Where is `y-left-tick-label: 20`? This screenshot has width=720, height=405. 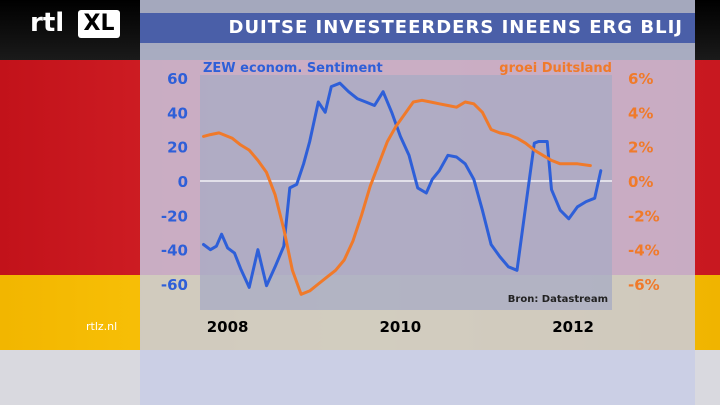 y-left-tick-label: 20 is located at coordinates (177, 148).